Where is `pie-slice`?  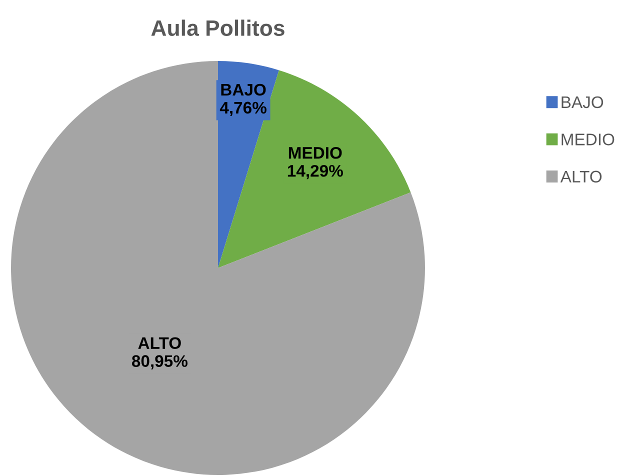
pie-slice is located at coordinates (314, 169).